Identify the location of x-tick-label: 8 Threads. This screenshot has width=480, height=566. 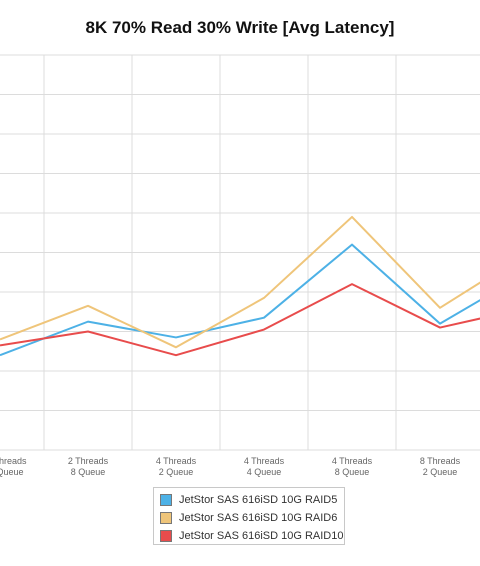
(440, 461).